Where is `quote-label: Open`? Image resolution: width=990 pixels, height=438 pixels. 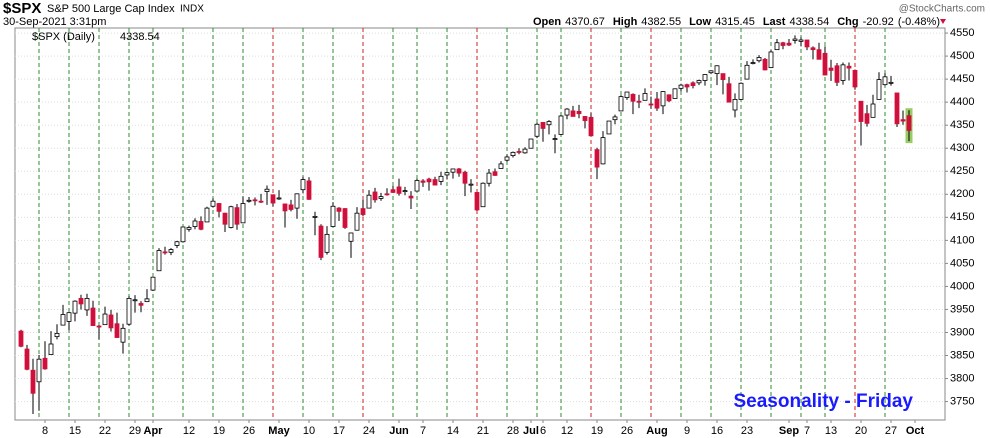
quote-label: Open is located at coordinates (547, 22).